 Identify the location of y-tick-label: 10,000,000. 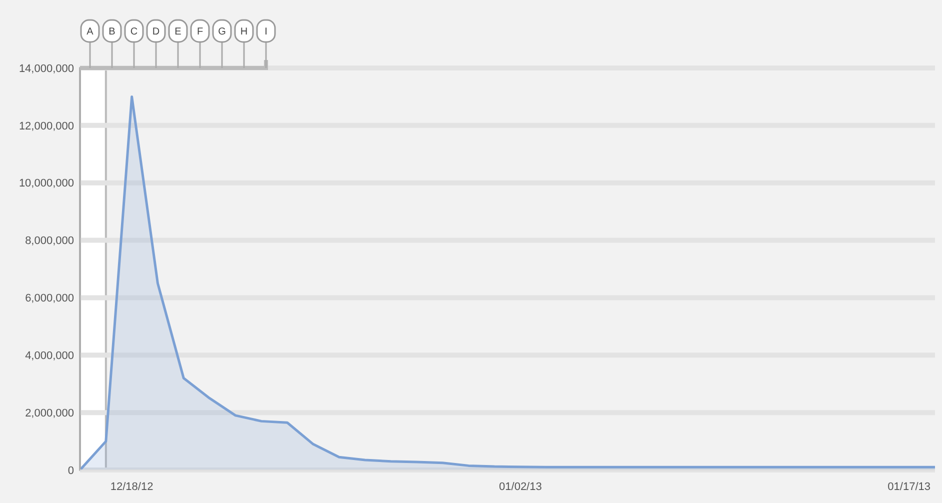
(46, 184).